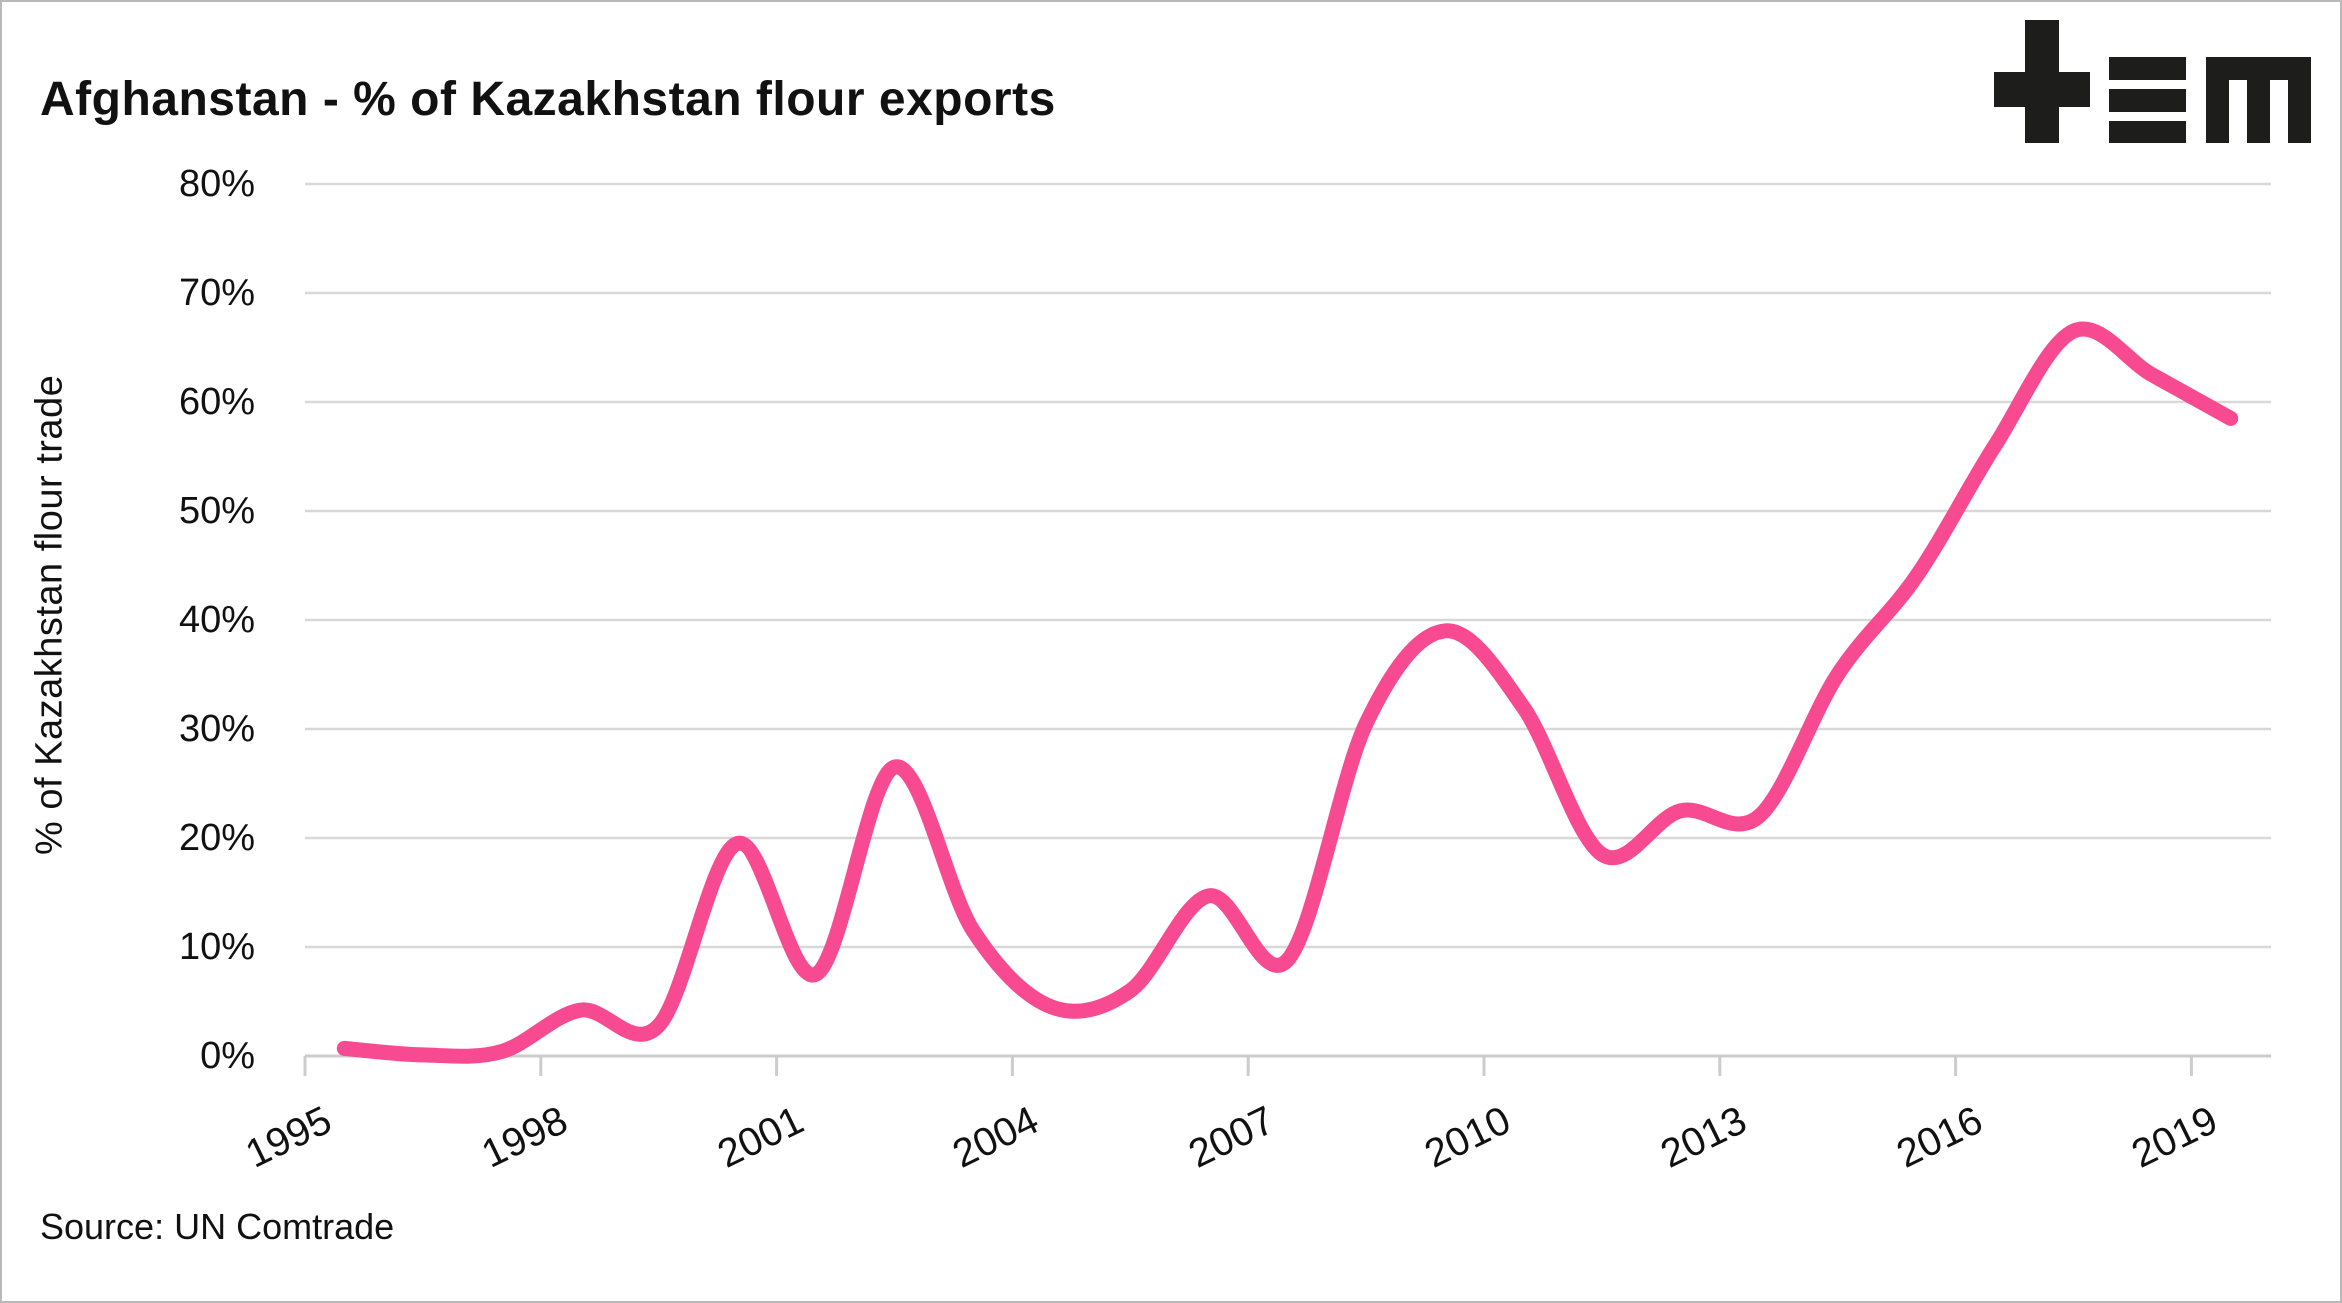  What do you see at coordinates (216, 184) in the screenshot?
I see `y-axis-tick-label: 80%` at bounding box center [216, 184].